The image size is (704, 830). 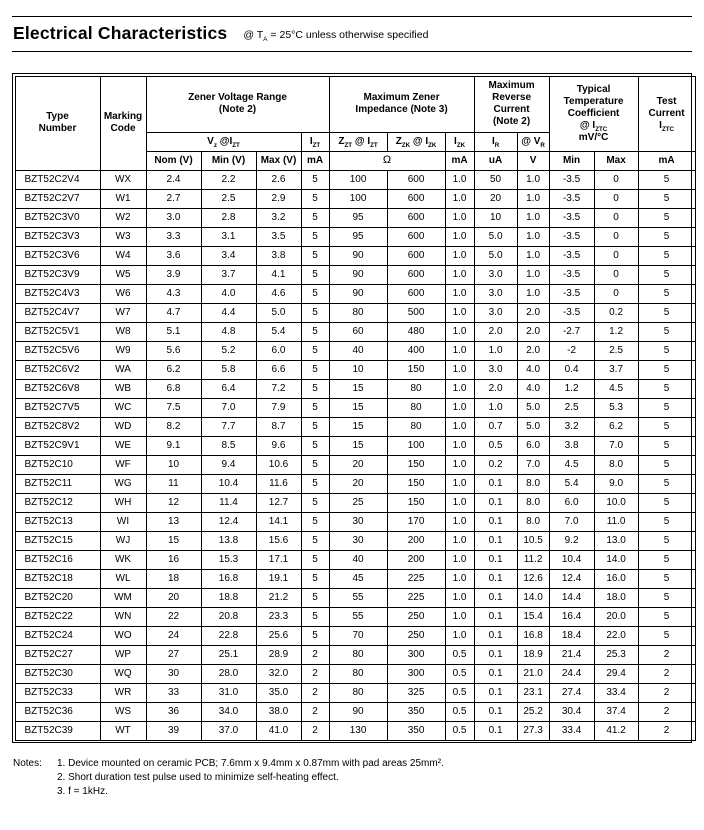 What do you see at coordinates (173, 616) in the screenshot?
I see `cell-vz-nom: 22` at bounding box center [173, 616].